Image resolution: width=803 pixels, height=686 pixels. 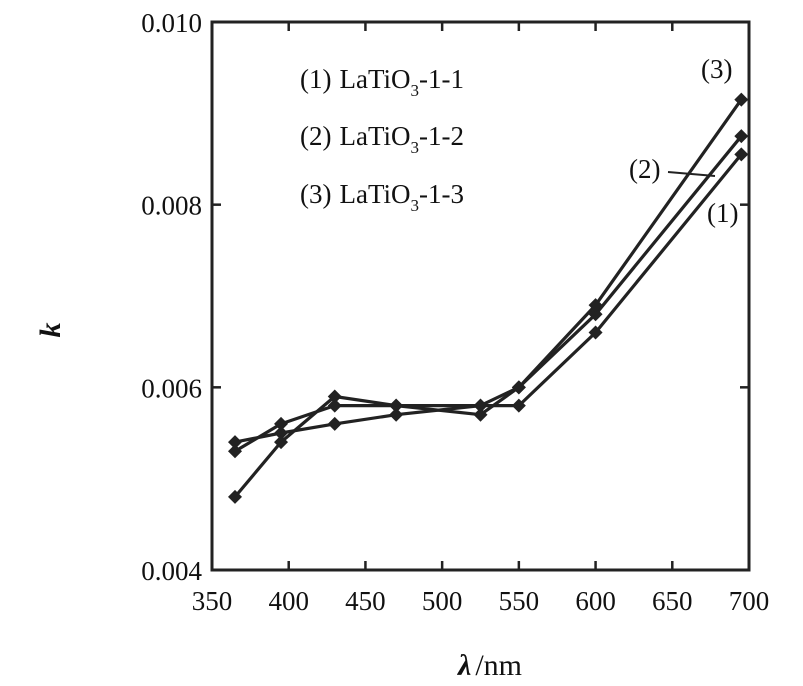 I want to click on x-tick-label: 600, so click(x=595, y=601).